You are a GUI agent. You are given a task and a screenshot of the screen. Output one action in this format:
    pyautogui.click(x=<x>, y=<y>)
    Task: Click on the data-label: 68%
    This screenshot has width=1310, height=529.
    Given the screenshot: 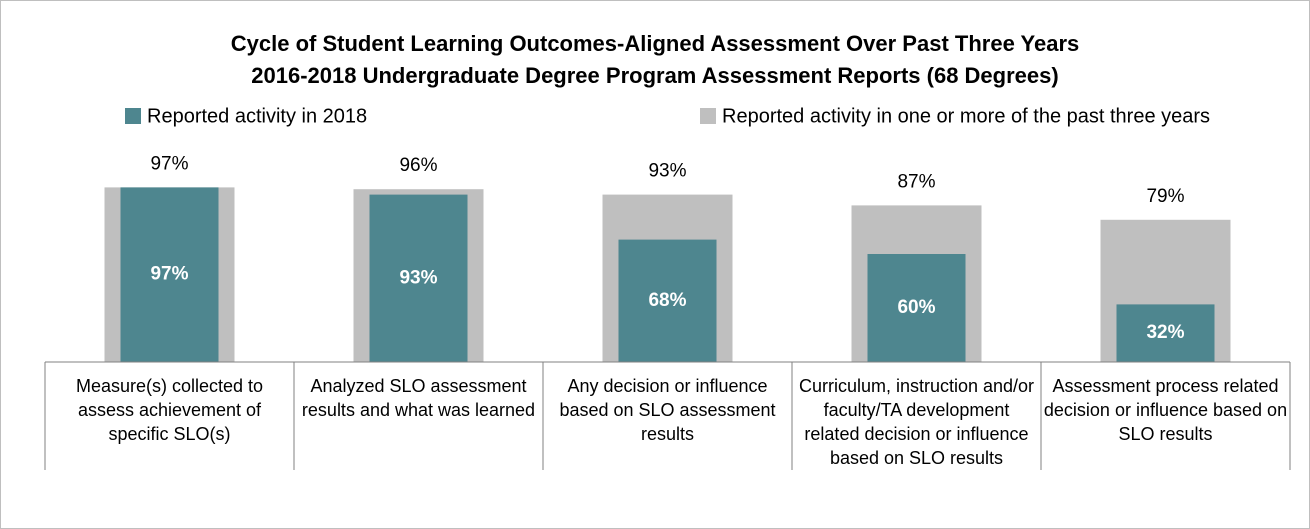 What is the action you would take?
    pyautogui.click(x=667, y=300)
    